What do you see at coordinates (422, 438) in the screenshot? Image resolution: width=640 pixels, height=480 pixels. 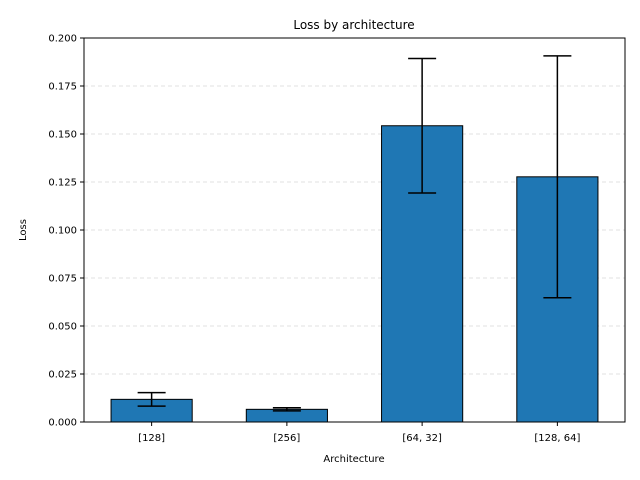 I see `x-tick-label: [64, 32]` at bounding box center [422, 438].